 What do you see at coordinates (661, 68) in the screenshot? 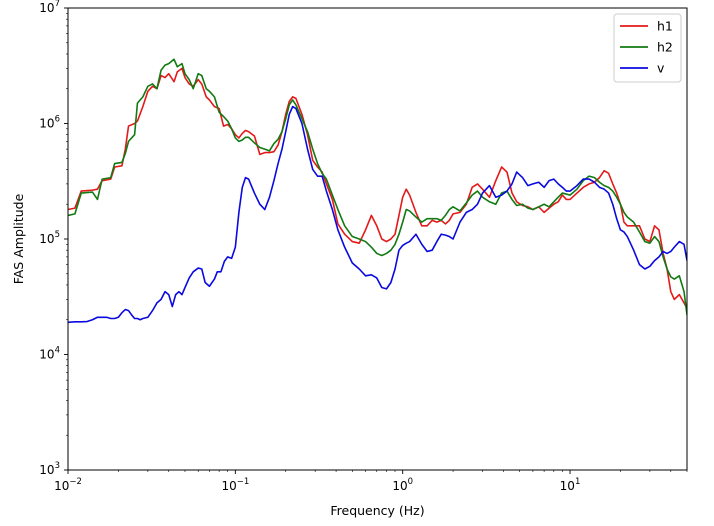
I see `legend-label-v: v` at bounding box center [661, 68].